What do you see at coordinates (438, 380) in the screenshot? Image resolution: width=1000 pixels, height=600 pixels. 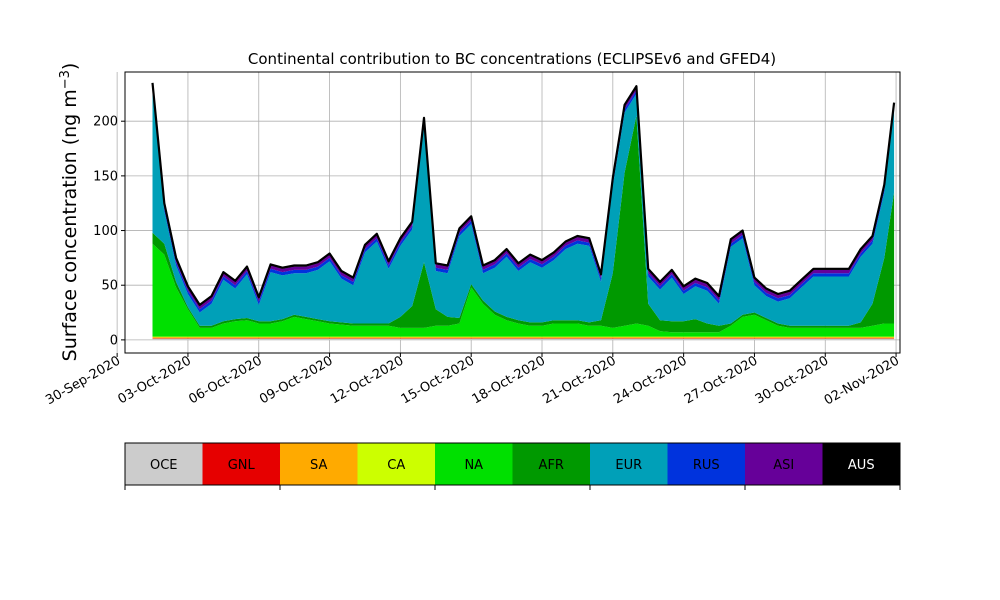 I see `x-tick-label: 15-Oct-2020` at bounding box center [438, 380].